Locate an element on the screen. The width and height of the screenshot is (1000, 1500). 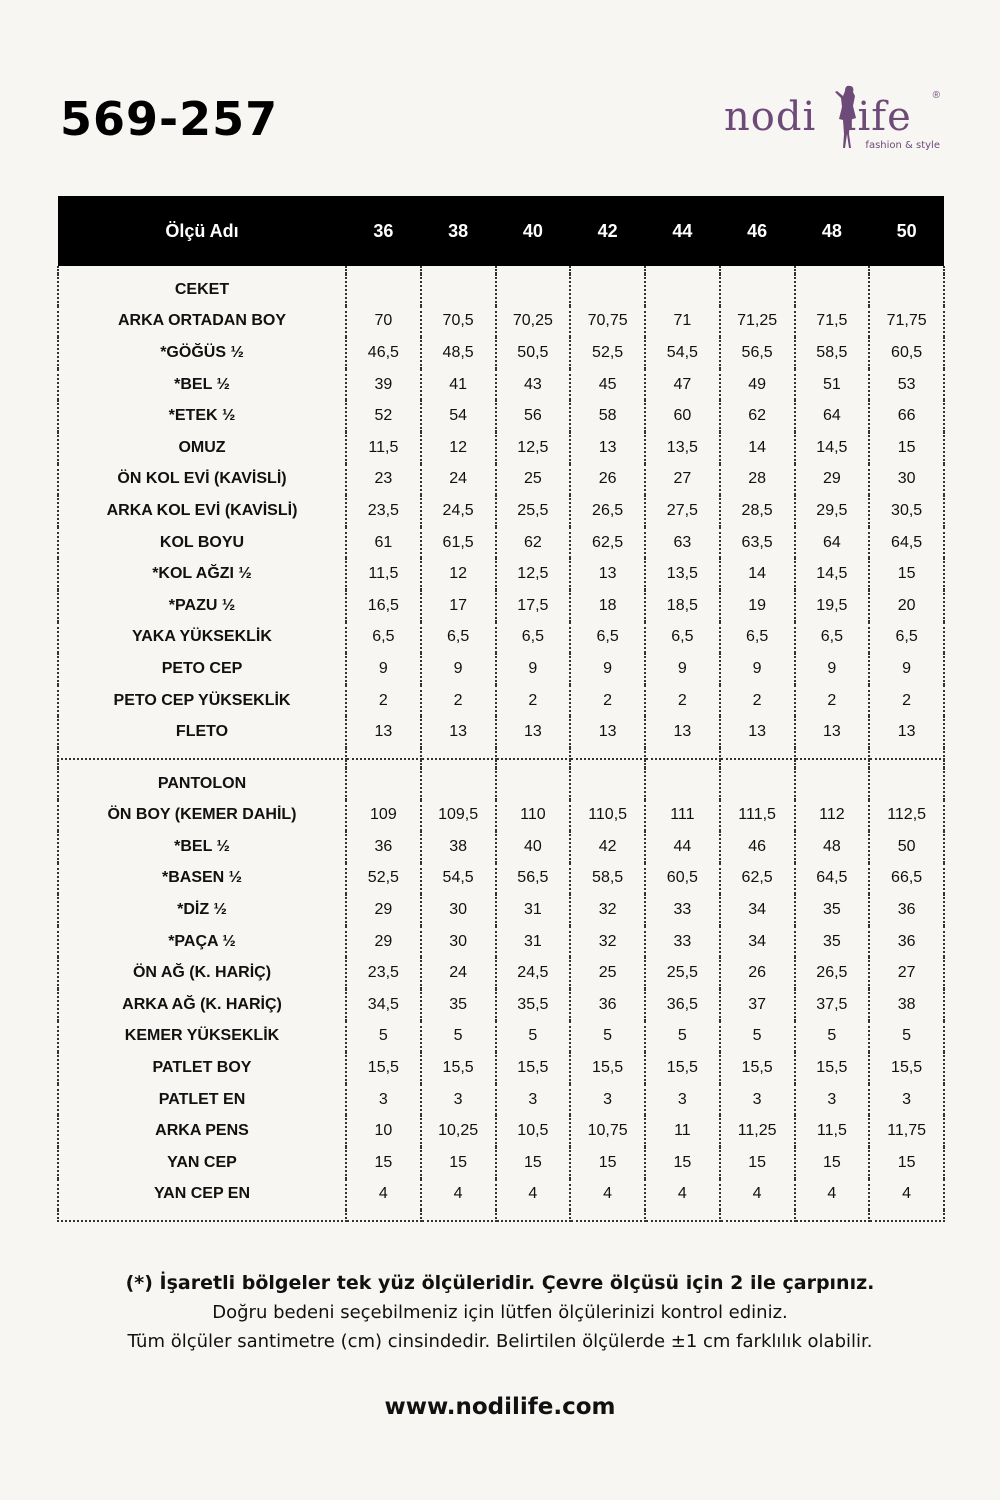
measure-label: *PAÇA ½ is located at coordinates (202, 941).